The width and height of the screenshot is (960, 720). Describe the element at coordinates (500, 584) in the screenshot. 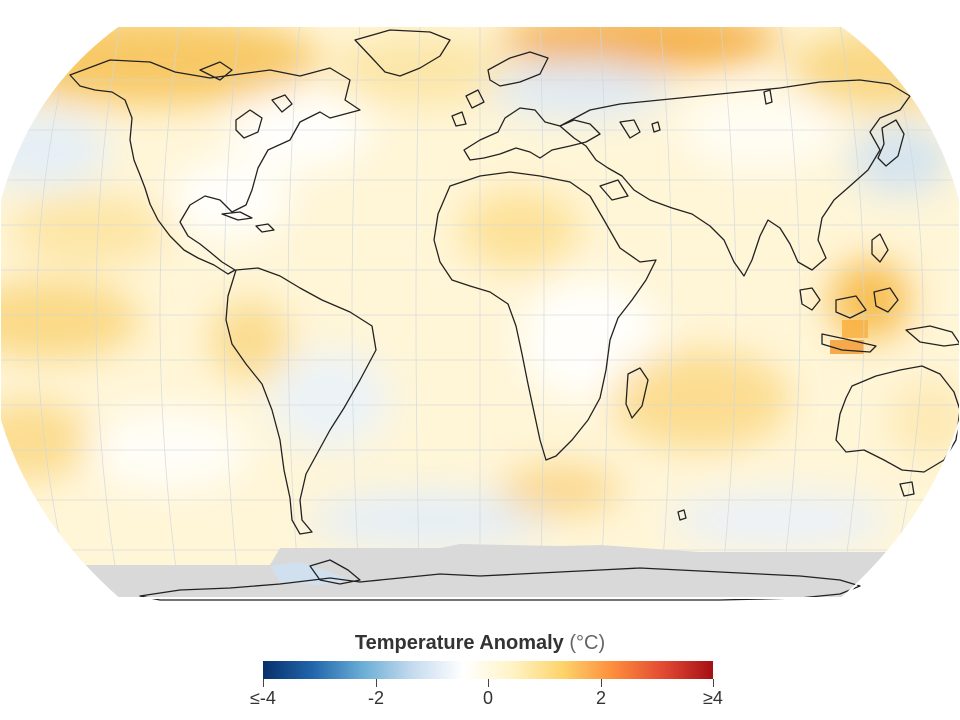

I see `antarctica-outline` at that location.